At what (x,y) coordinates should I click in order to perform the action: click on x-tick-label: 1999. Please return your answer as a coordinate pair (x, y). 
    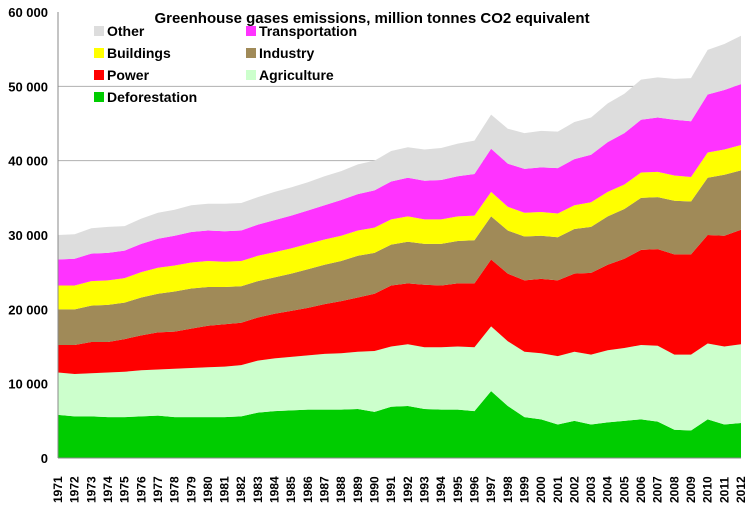
    Looking at the image, I should click on (524, 489).